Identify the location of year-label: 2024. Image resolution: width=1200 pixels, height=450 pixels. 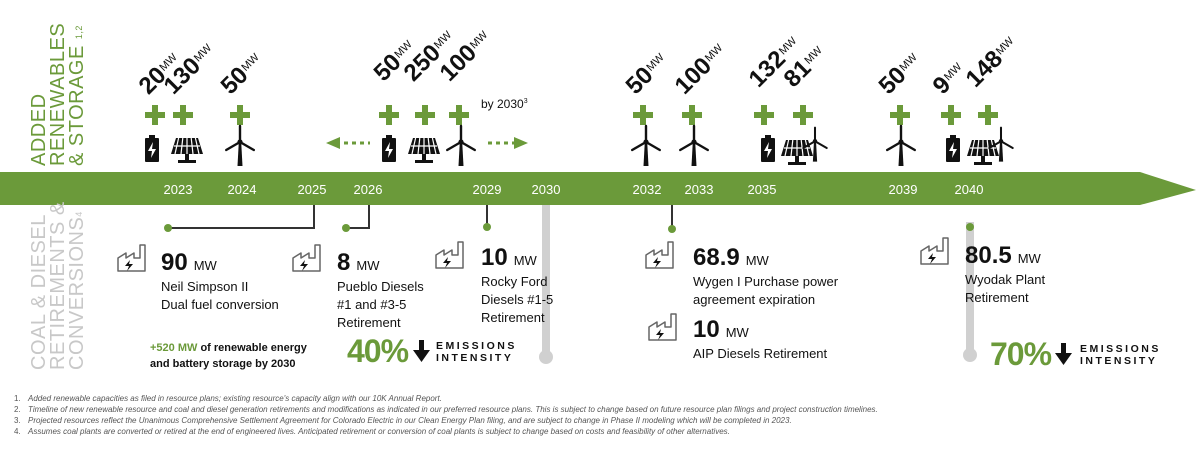
(242, 189).